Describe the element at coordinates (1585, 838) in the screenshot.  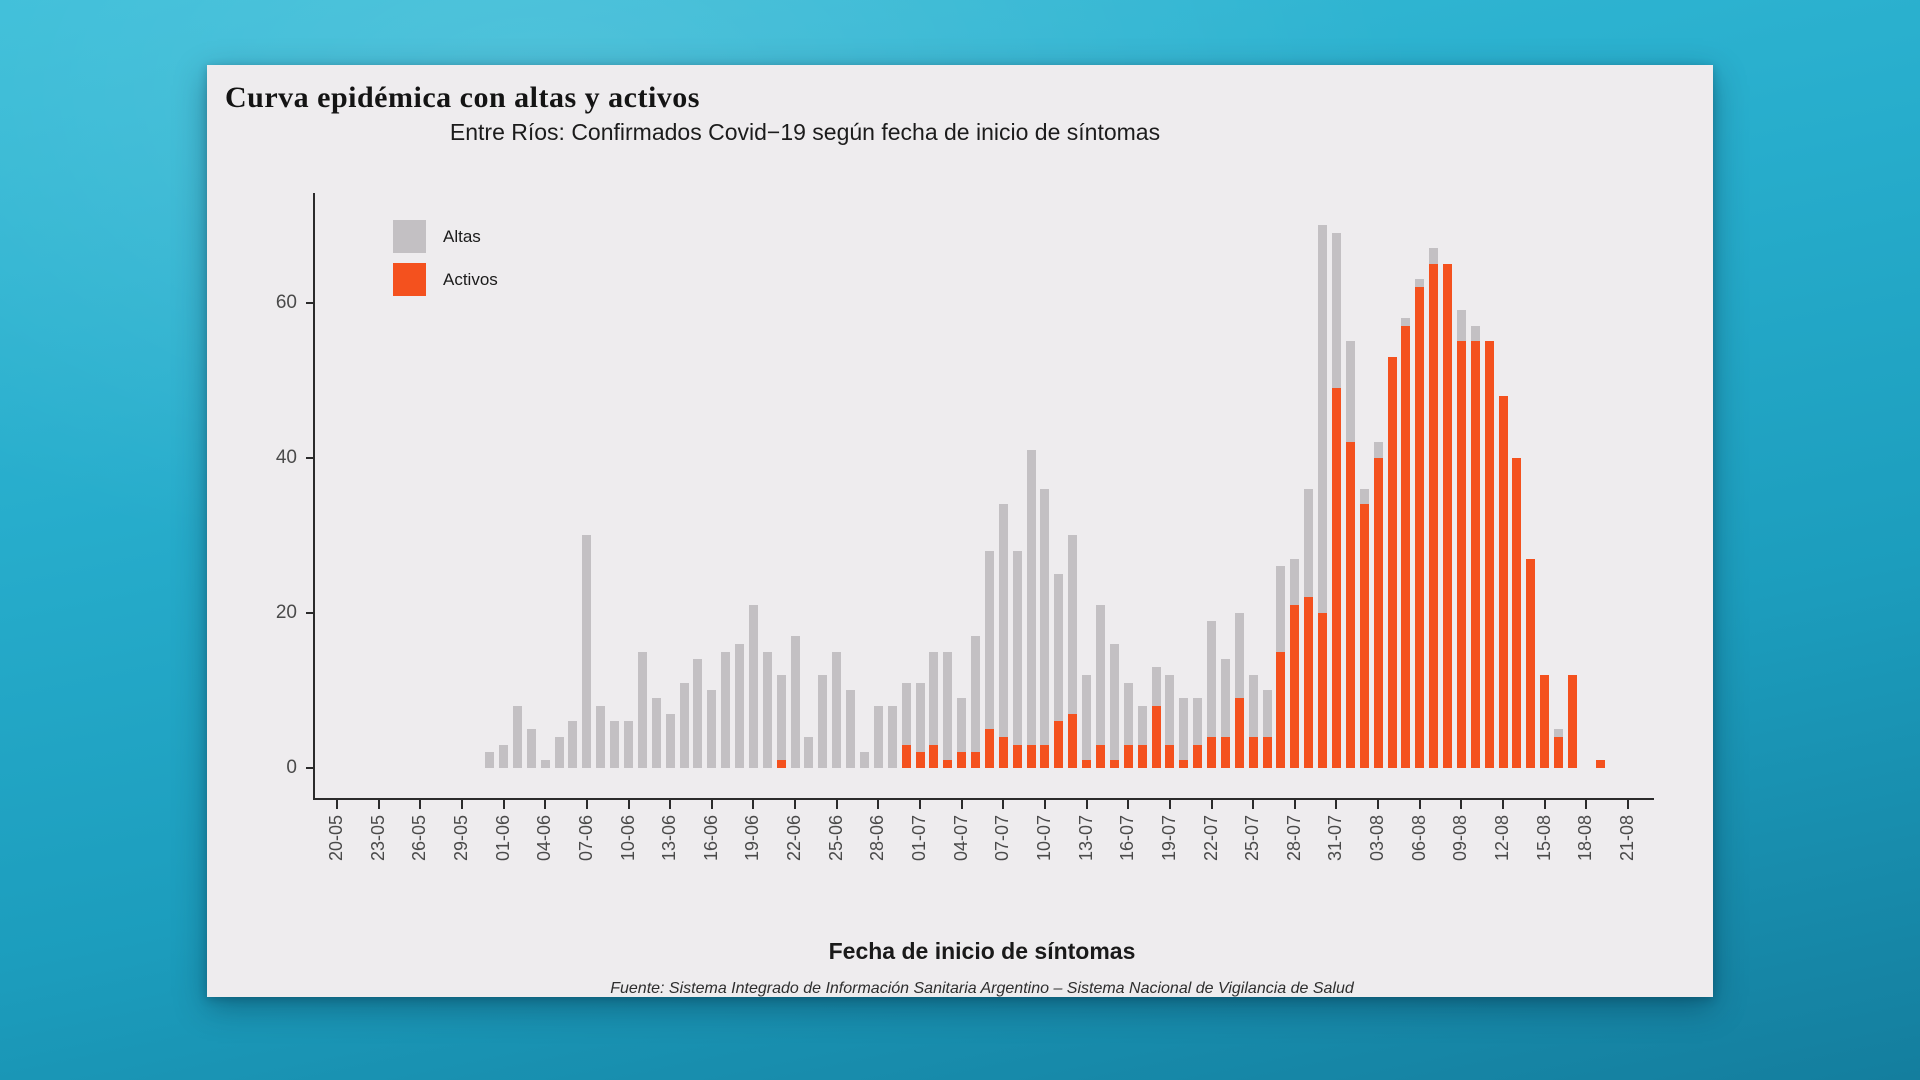
I see `x-tick-label: 18-08` at that location.